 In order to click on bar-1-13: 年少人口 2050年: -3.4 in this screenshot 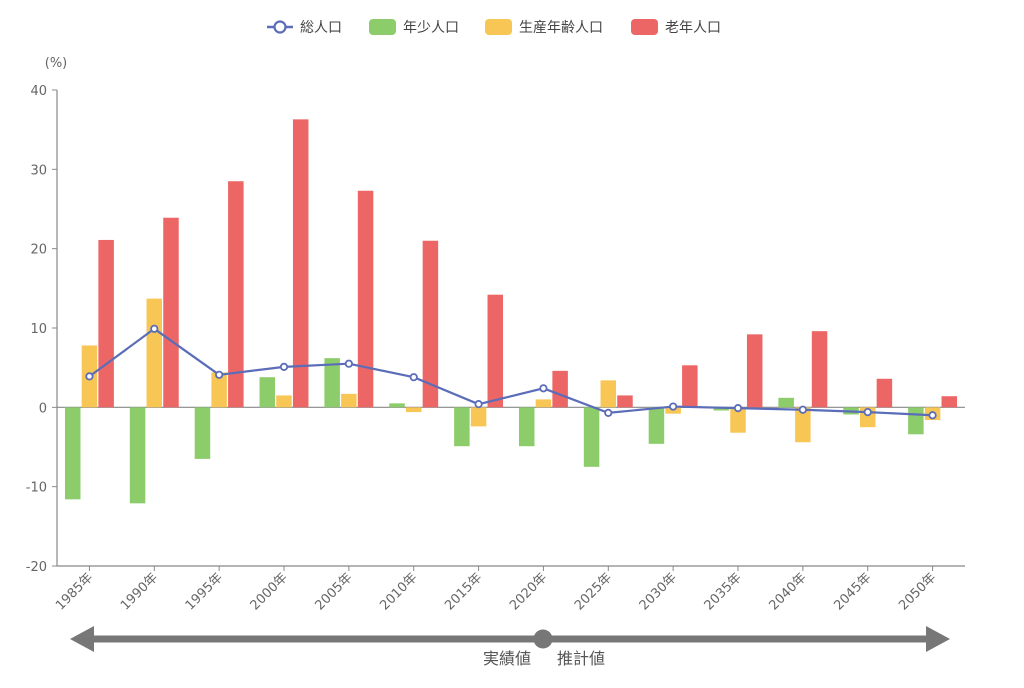, I will do `click(916, 421)`.